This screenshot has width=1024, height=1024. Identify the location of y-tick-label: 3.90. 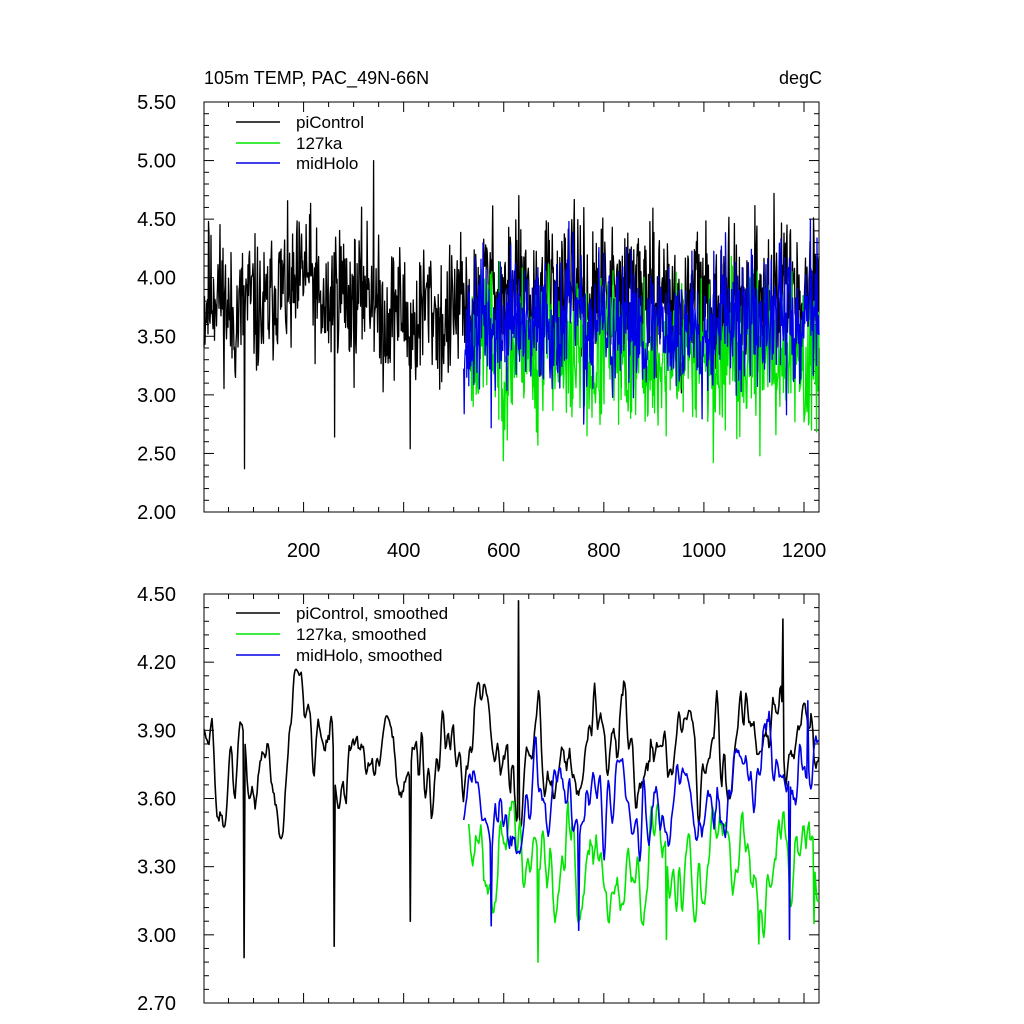
(156, 731).